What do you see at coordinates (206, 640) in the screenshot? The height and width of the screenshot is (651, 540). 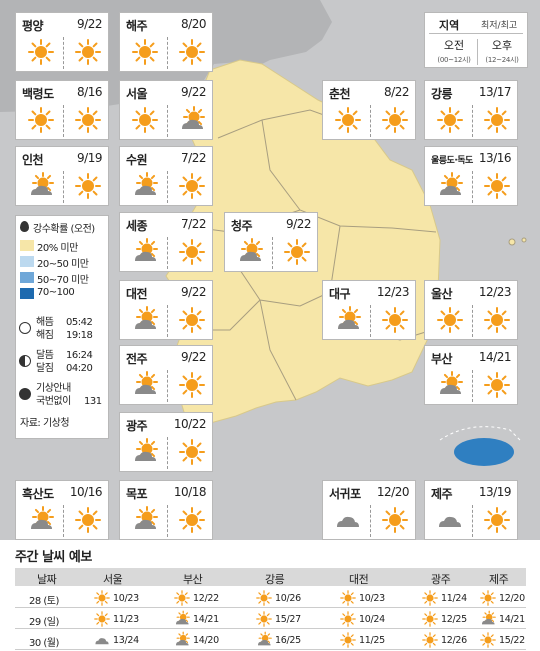 I see `weekly-temp: 14/20` at bounding box center [206, 640].